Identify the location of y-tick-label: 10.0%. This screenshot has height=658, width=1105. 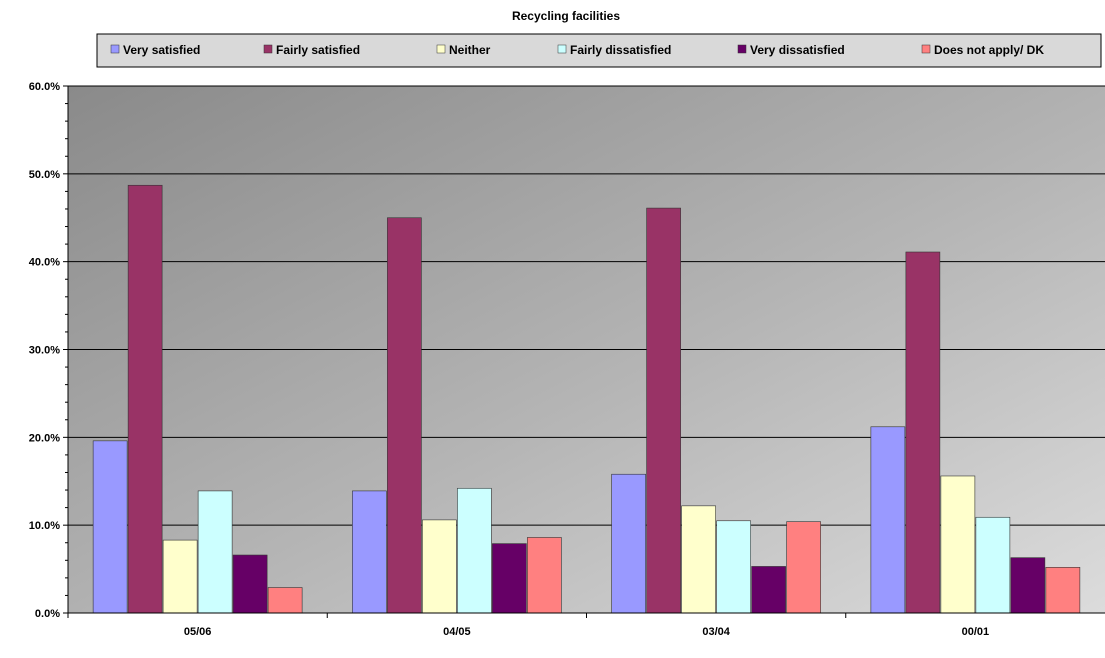
(44, 526).